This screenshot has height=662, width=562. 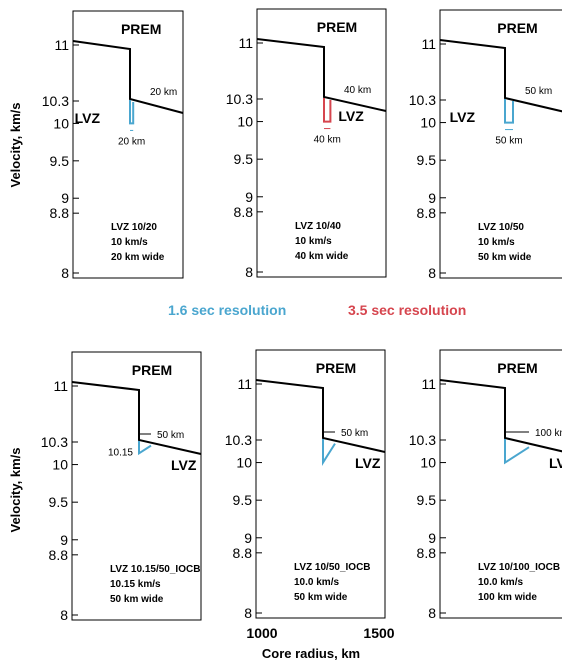 What do you see at coordinates (244, 384) in the screenshot?
I see `panel-5-ytick-label-11: 11` at bounding box center [244, 384].